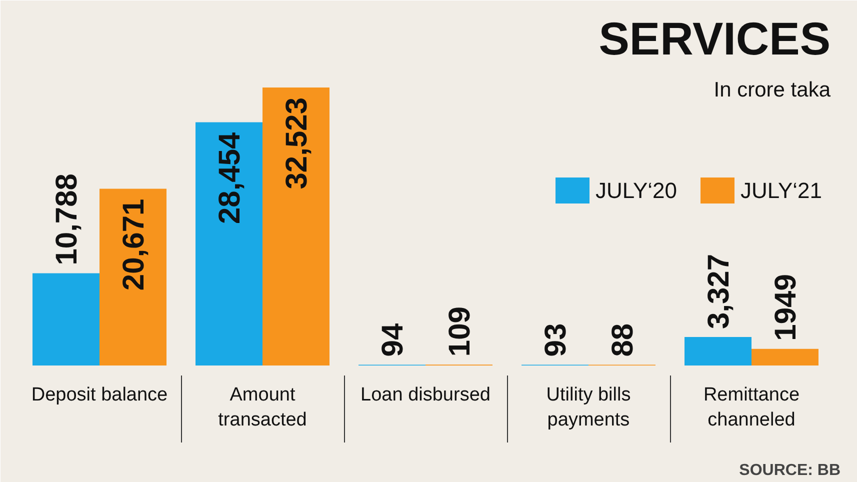  Describe the element at coordinates (67, 220) in the screenshot. I see `data-label: 10,788` at that location.